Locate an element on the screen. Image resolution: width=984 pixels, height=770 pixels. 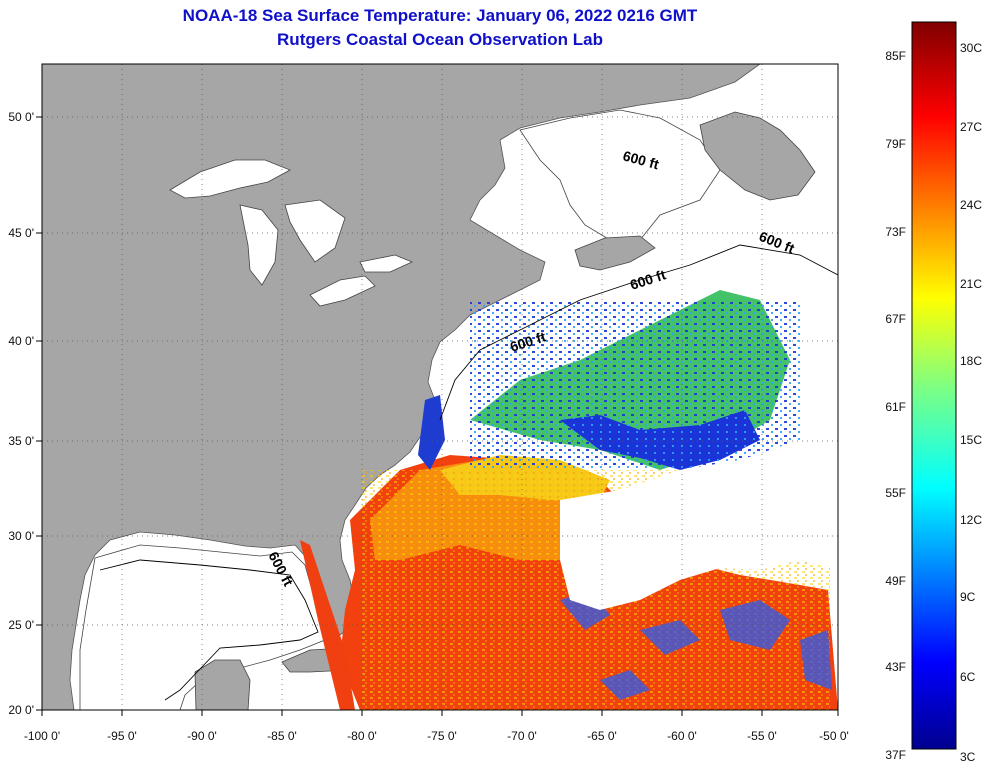
colorbar-c-label: 15C is located at coordinates (971, 440).